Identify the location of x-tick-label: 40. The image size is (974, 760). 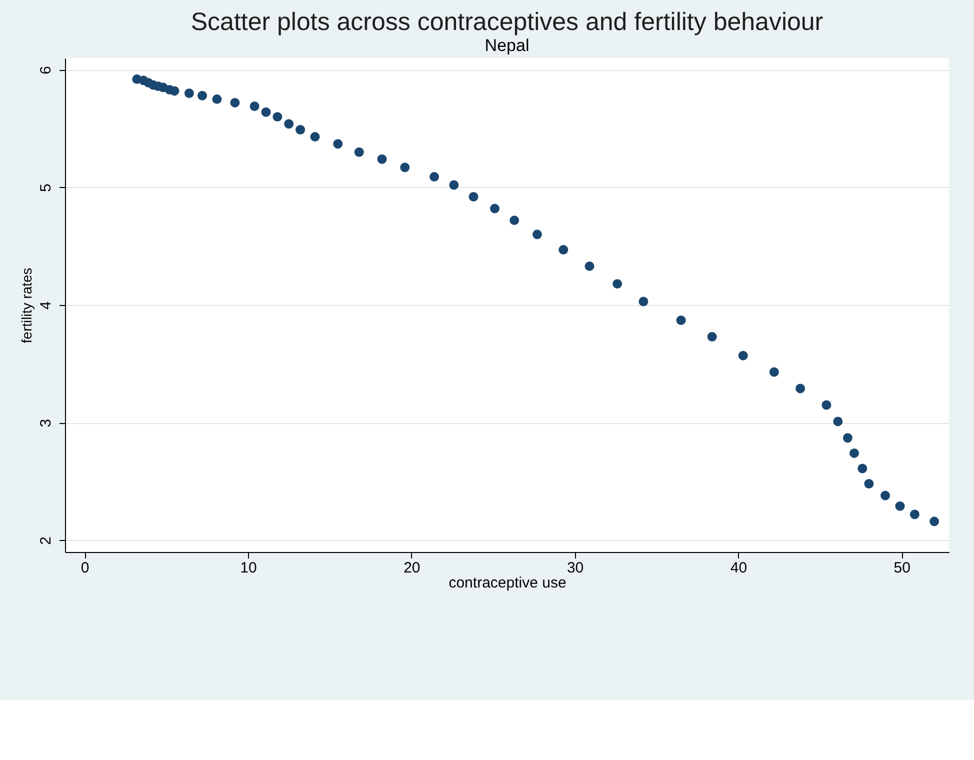
(739, 568).